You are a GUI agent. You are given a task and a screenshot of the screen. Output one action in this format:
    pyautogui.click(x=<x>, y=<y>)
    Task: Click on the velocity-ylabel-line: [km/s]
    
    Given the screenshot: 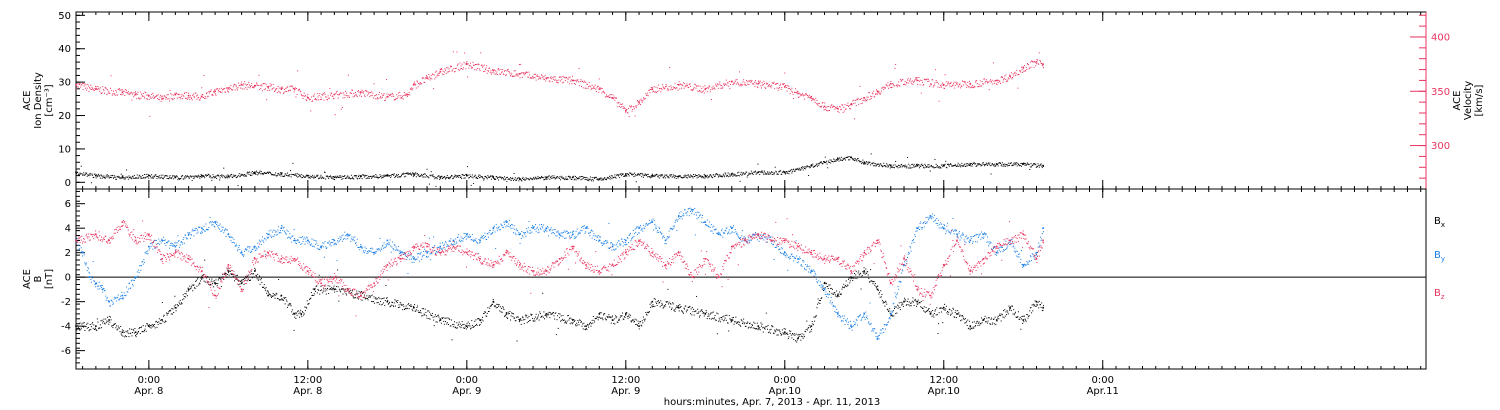 What is the action you would take?
    pyautogui.click(x=1479, y=100)
    